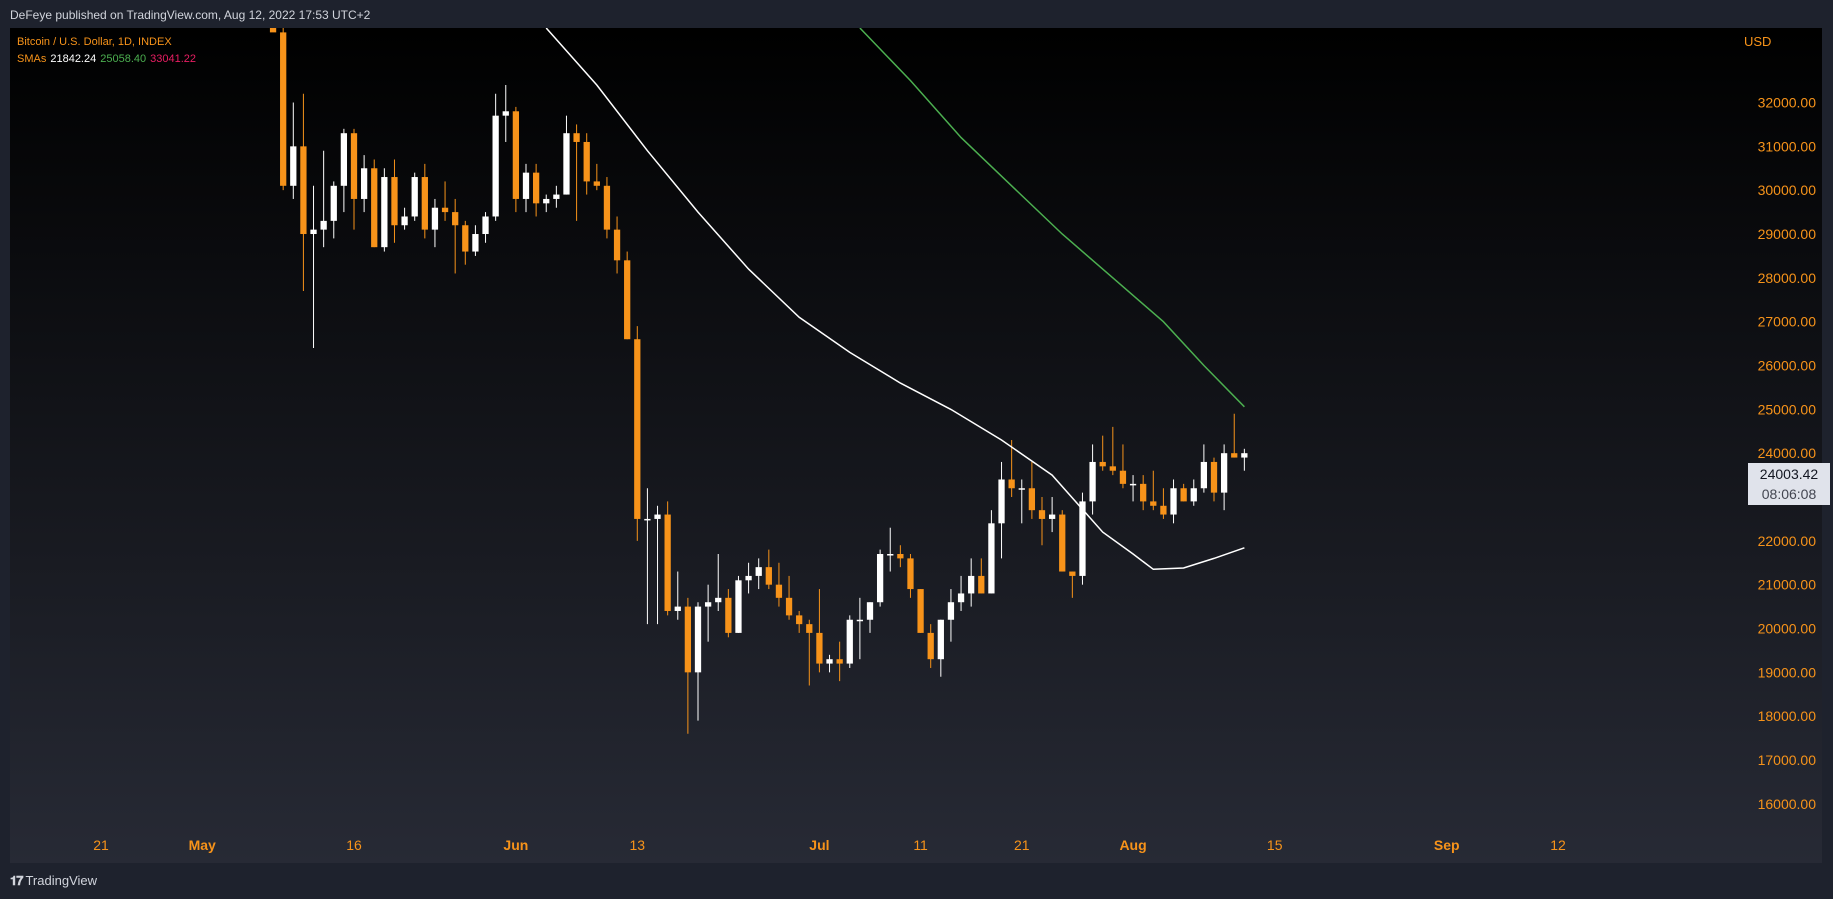 Image resolution: width=1833 pixels, height=899 pixels. What do you see at coordinates (123, 59) in the screenshot?
I see `sma-value-2: 25058.40` at bounding box center [123, 59].